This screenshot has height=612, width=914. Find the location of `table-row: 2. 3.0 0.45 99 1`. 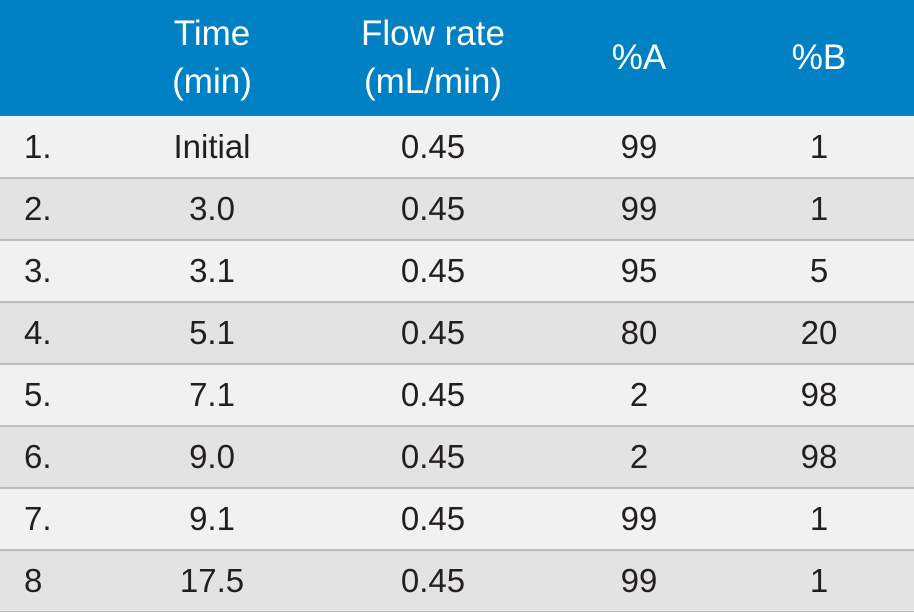

table-row: 2. 3.0 0.45 99 1 is located at coordinates (457, 209).